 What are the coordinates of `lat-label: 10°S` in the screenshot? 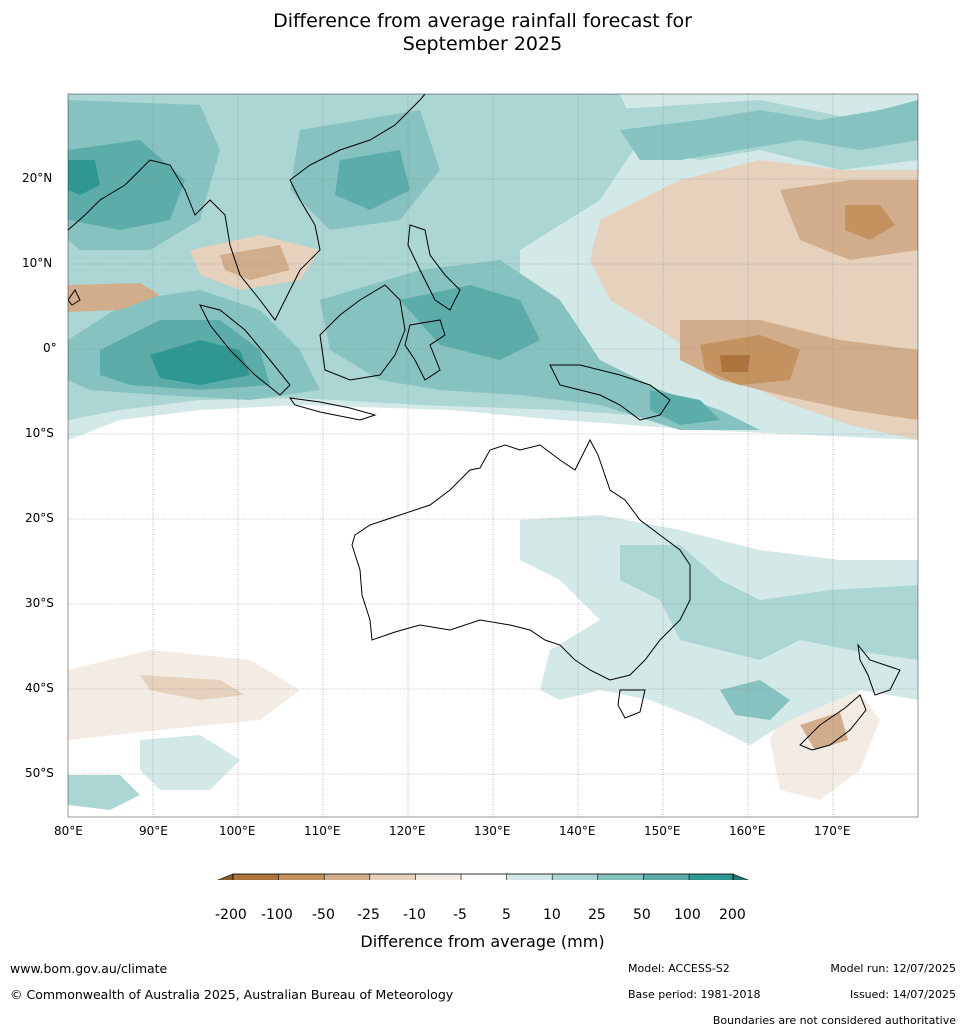 It's located at (39, 433).